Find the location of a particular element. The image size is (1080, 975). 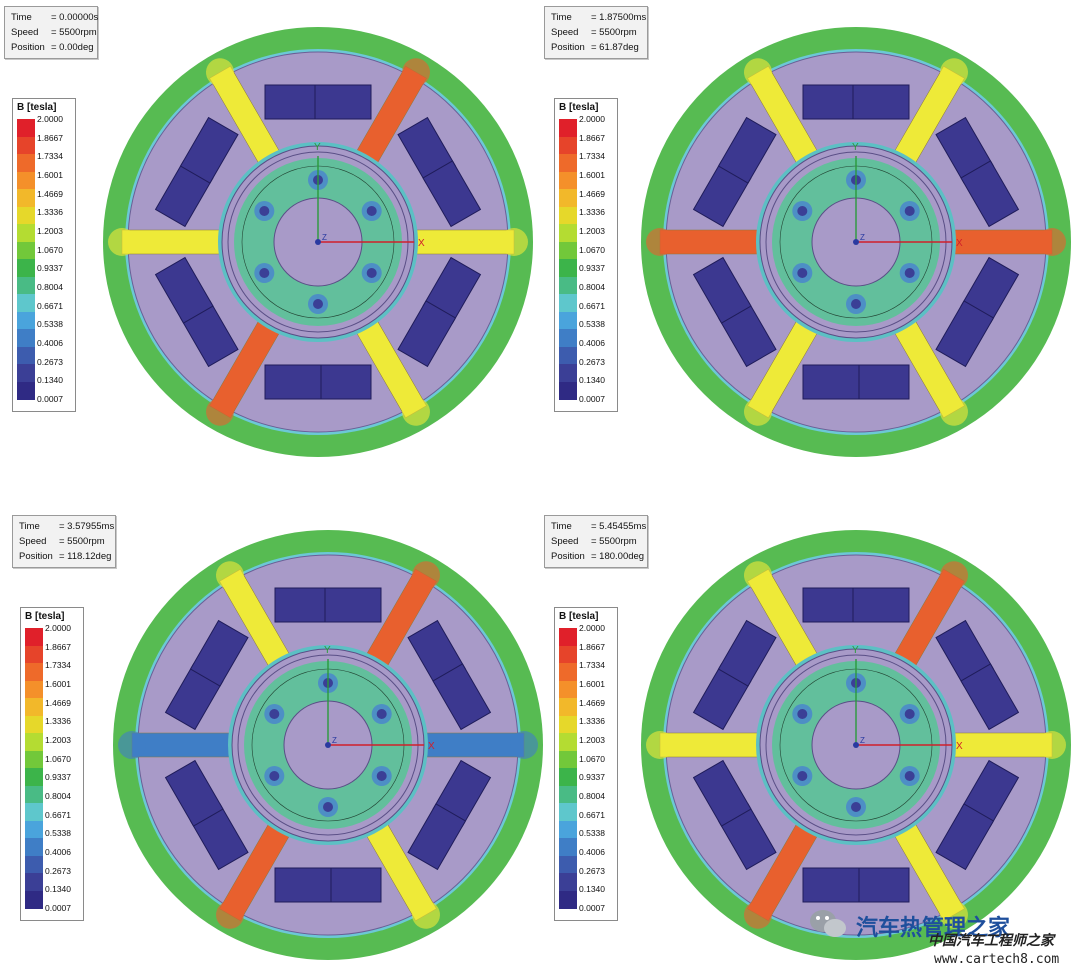

legend-tick: 0.9337 is located at coordinates (592, 777).